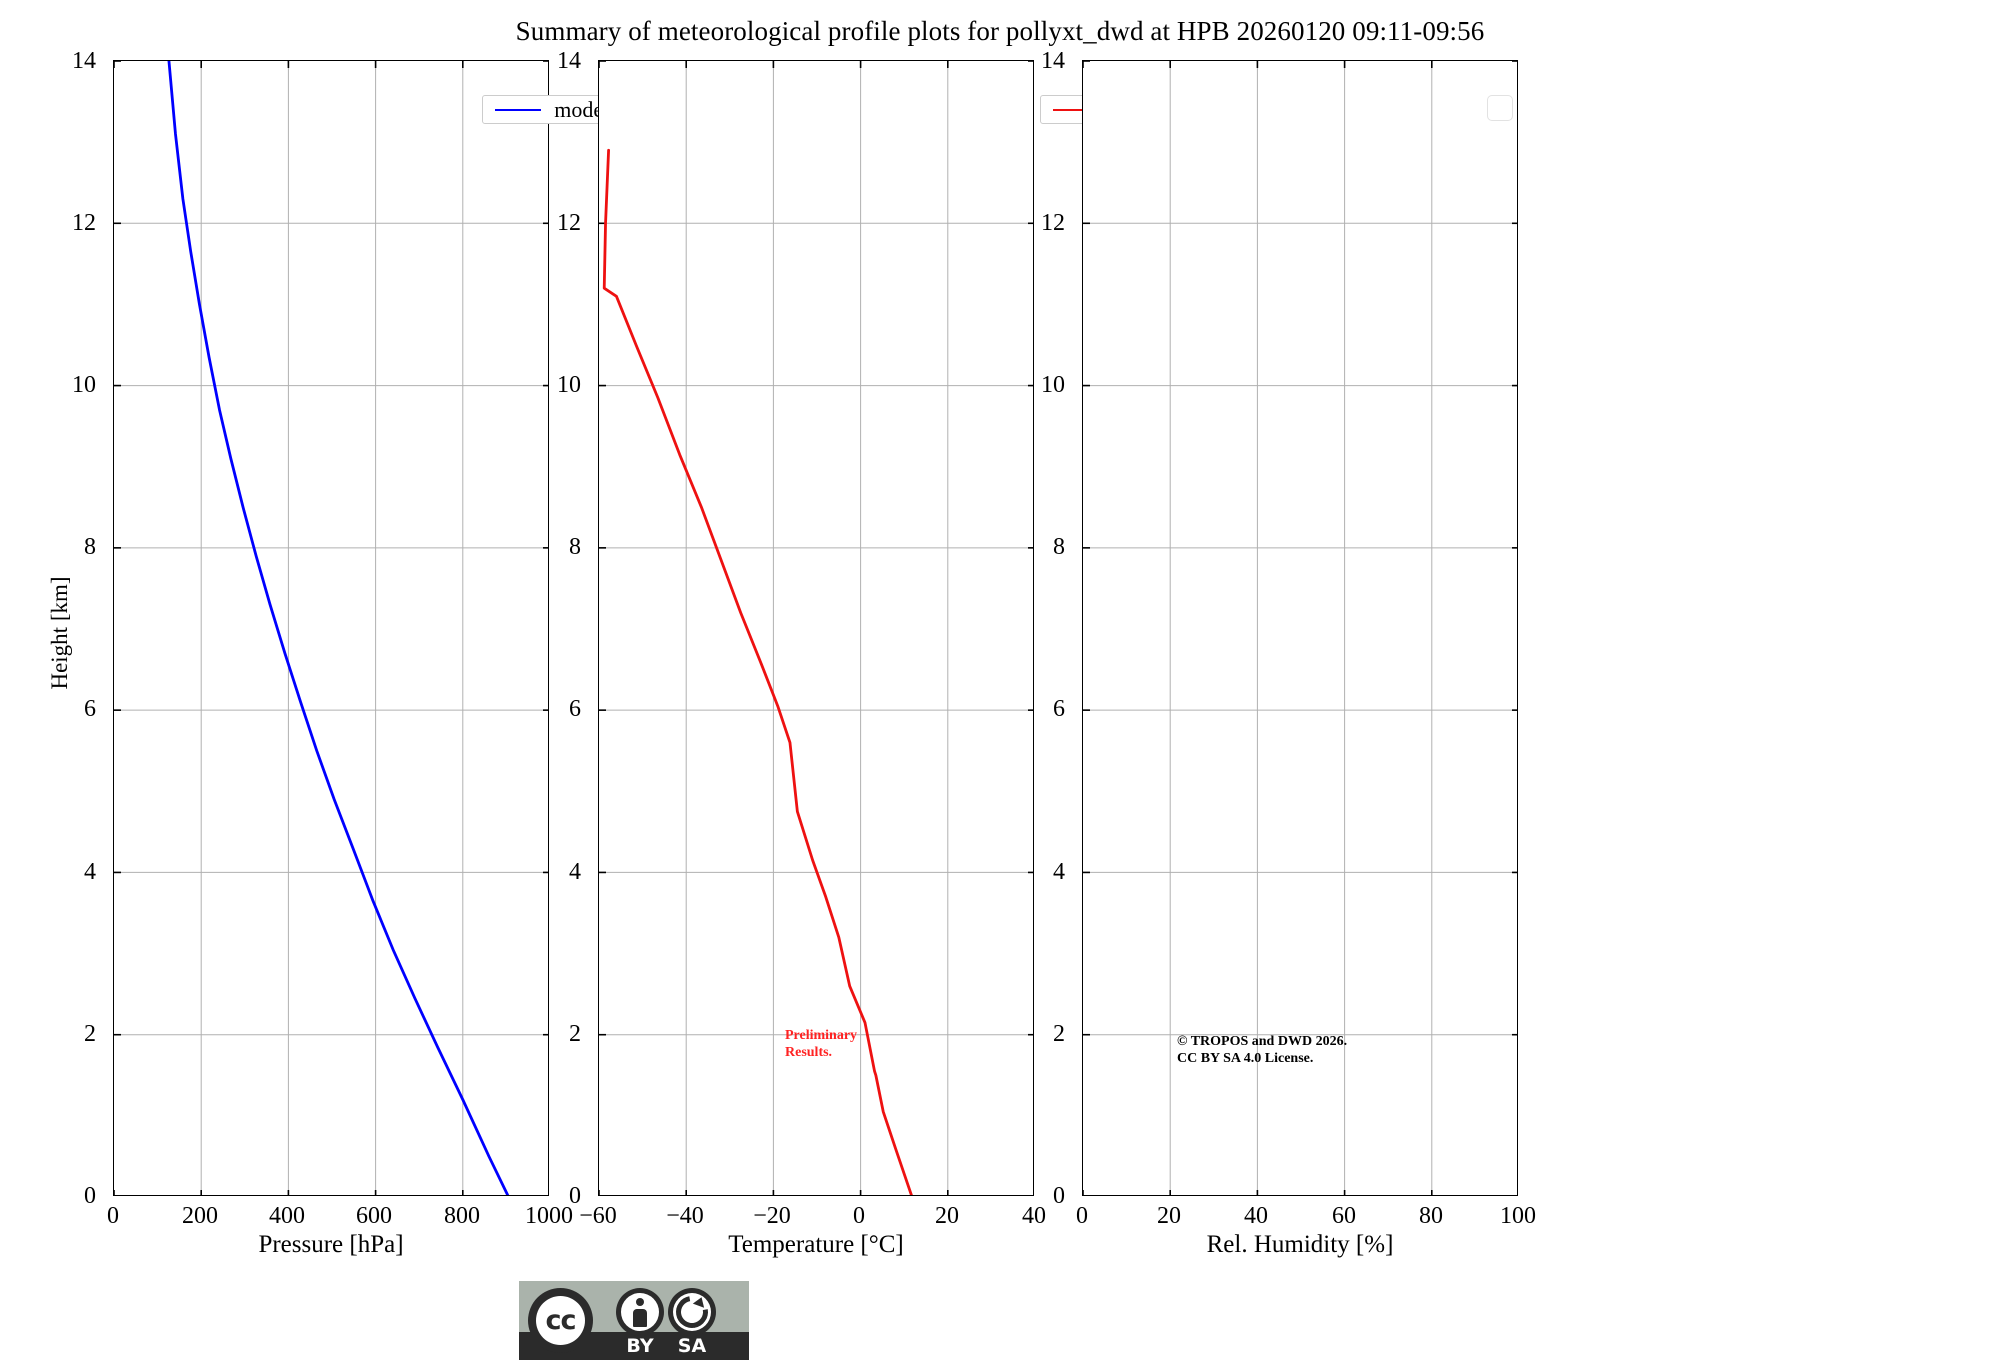  What do you see at coordinates (374, 1216) in the screenshot?
I see `xtick-label: 600` at bounding box center [374, 1216].